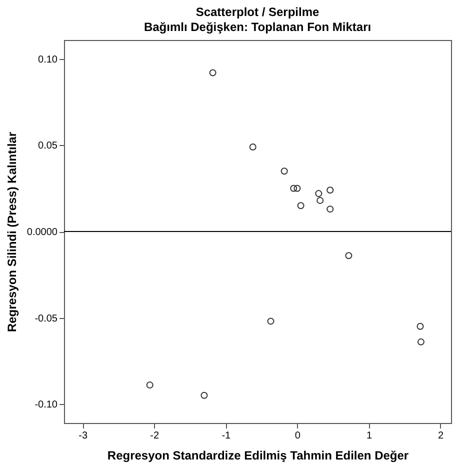  What do you see at coordinates (258, 455) in the screenshot?
I see `x-axis-title: Regresyon Standardize Edilmiş Tahmin Edilen Değer` at bounding box center [258, 455].